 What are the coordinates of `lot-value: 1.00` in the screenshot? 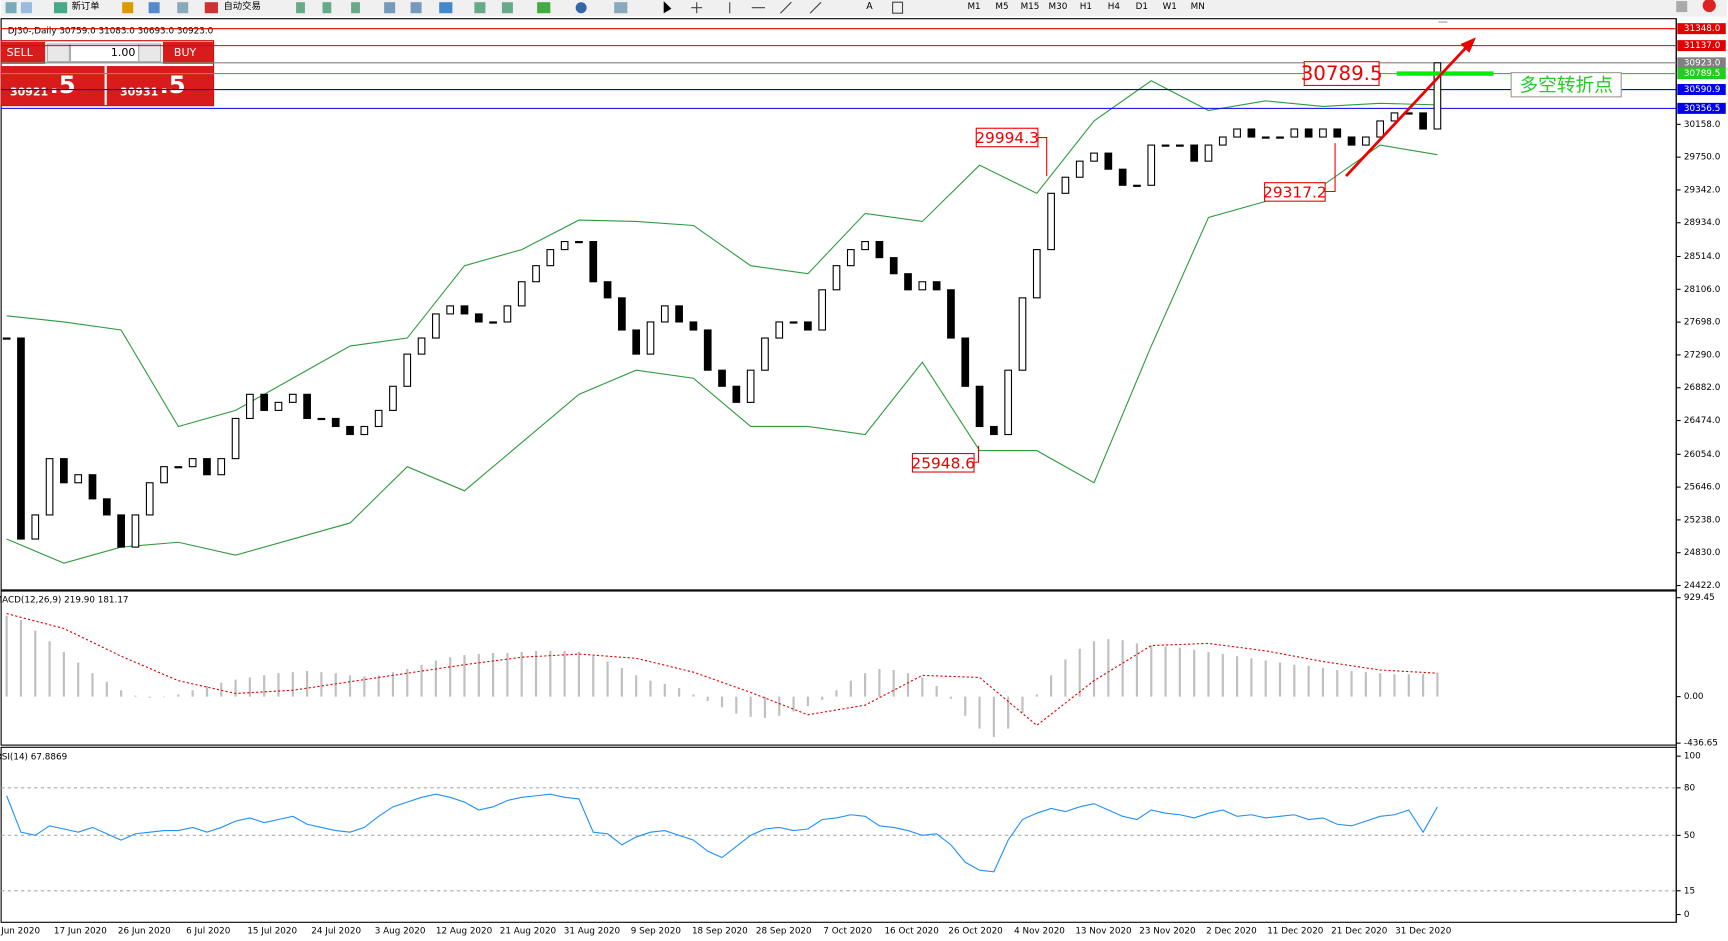 It's located at (123, 52).